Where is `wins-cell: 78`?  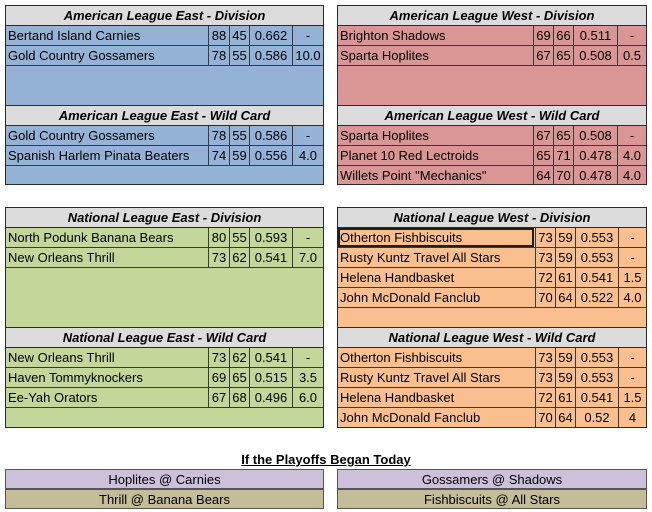
wins-cell: 78 is located at coordinates (218, 55).